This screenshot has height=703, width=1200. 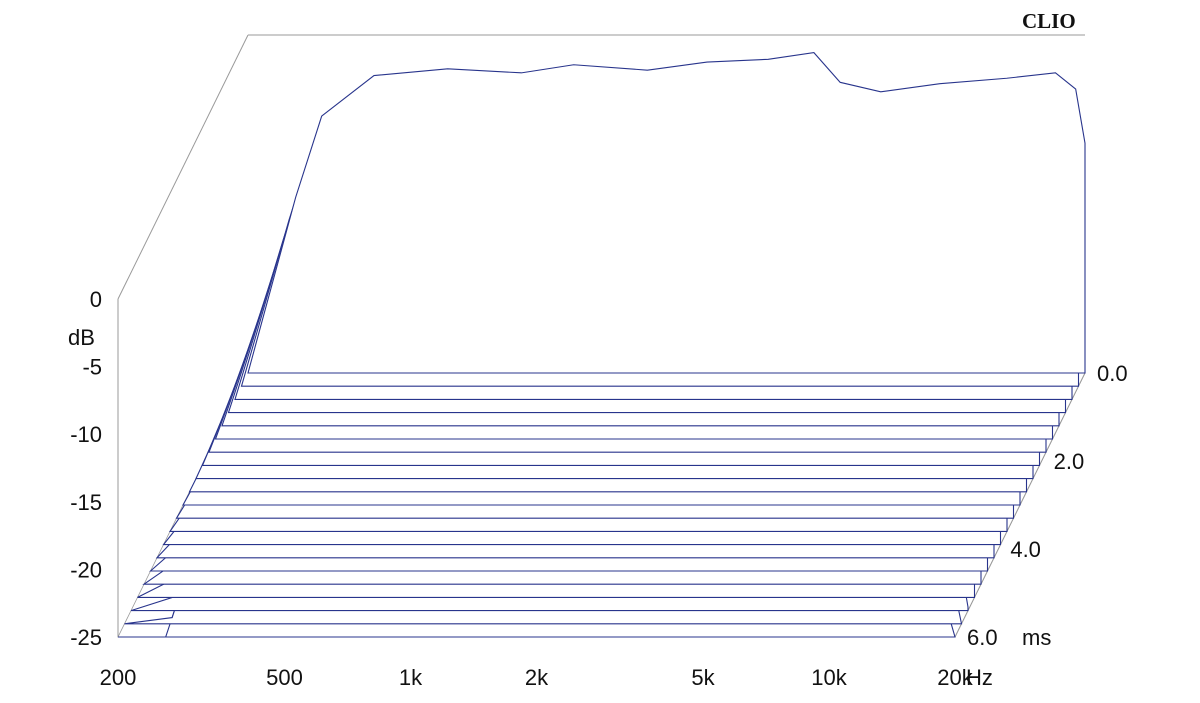 I want to click on time-tick-label: 0.0, so click(x=1112, y=373).